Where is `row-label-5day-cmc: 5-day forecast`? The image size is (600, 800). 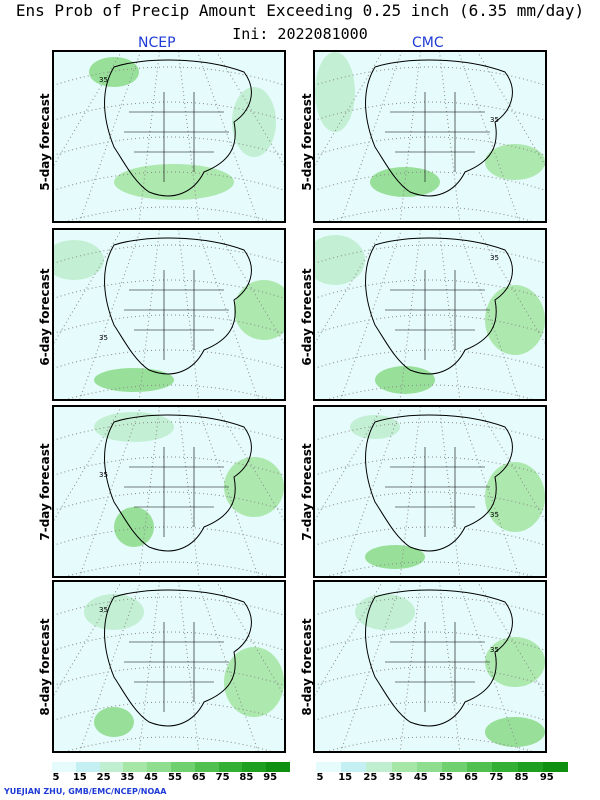
row-label-5day-cmc: 5-day forecast is located at coordinates (307, 142).